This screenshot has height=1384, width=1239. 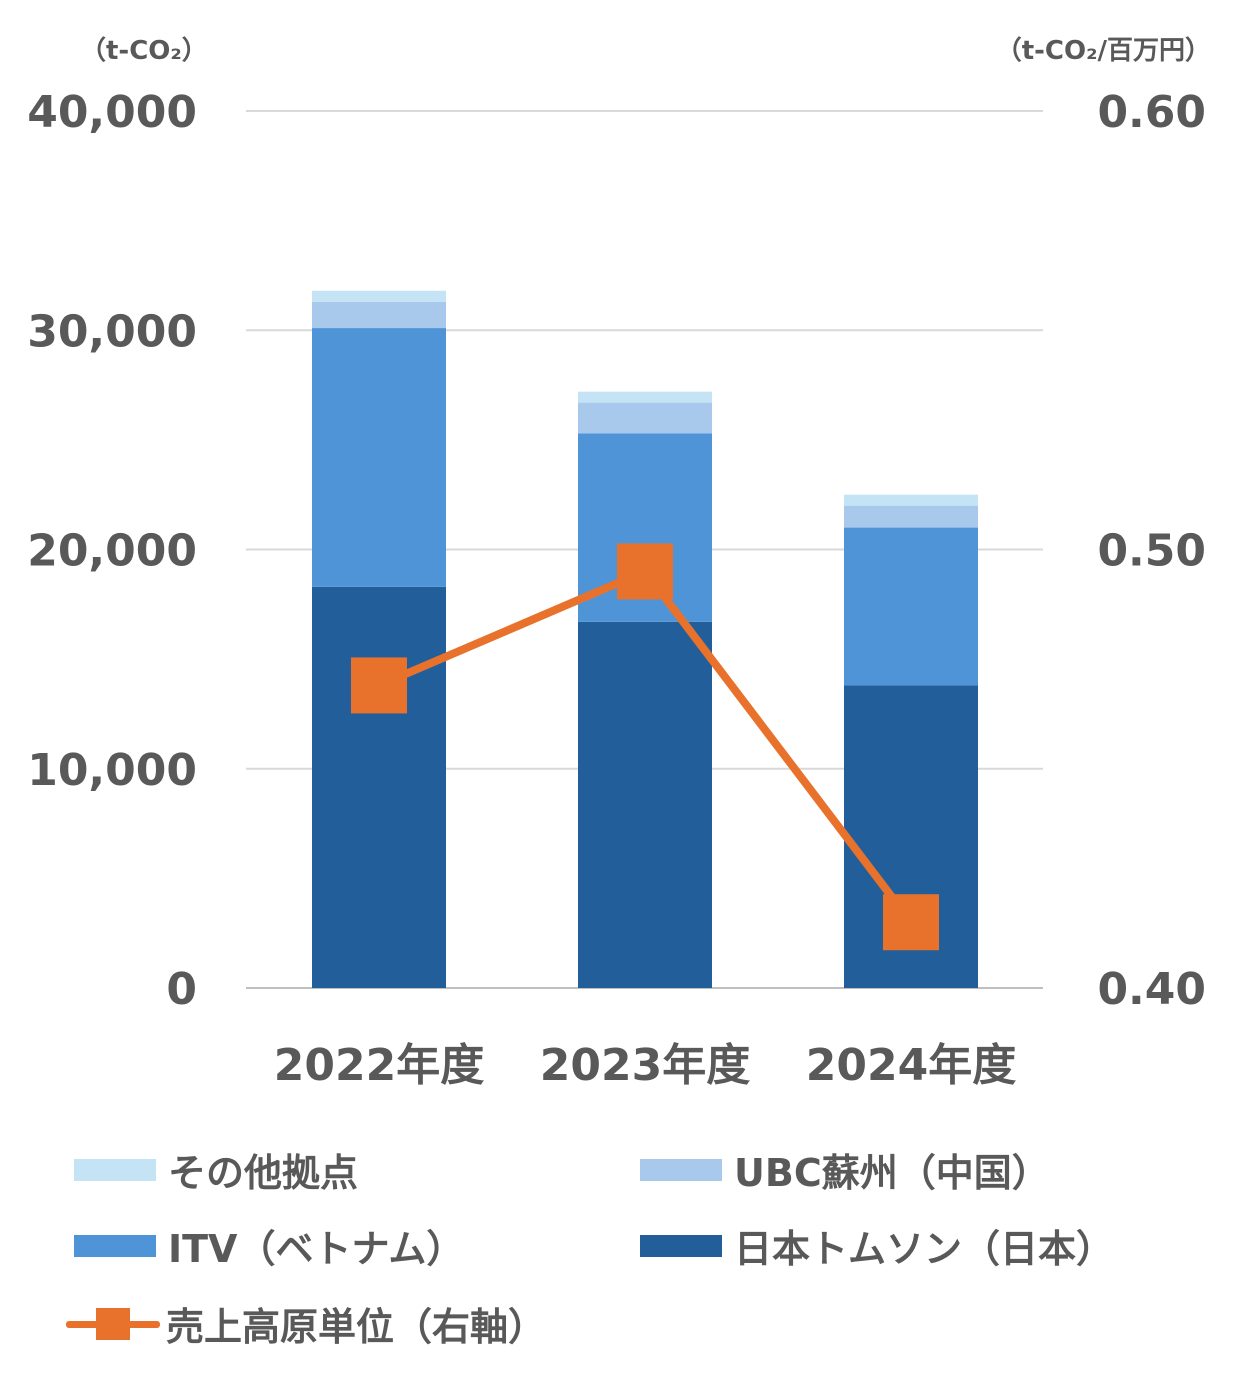 I want to click on y-left-tick-label: 20,000, so click(x=112, y=551).